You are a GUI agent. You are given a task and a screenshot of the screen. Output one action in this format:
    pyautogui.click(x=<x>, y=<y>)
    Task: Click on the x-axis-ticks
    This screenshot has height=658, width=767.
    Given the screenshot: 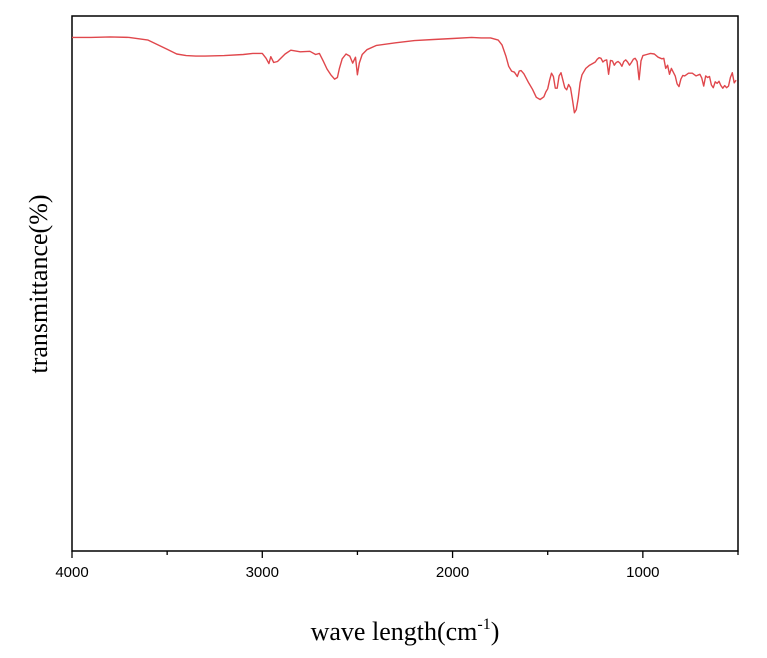 What is the action you would take?
    pyautogui.click(x=405, y=554)
    